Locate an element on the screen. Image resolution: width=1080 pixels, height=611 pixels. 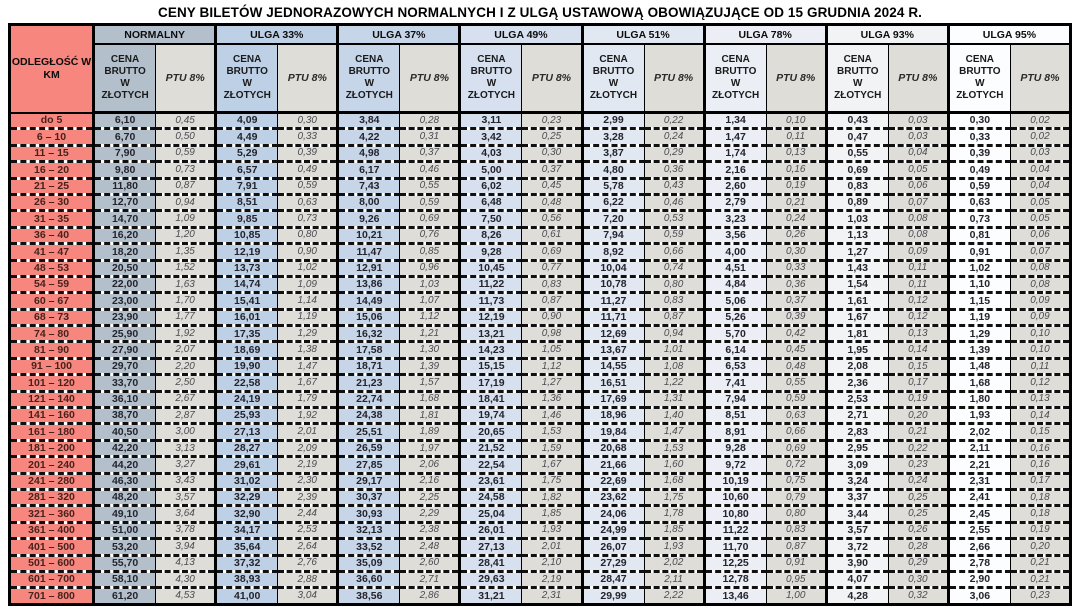
price-cell-ulga-95: 1,48 is located at coordinates (978, 367).